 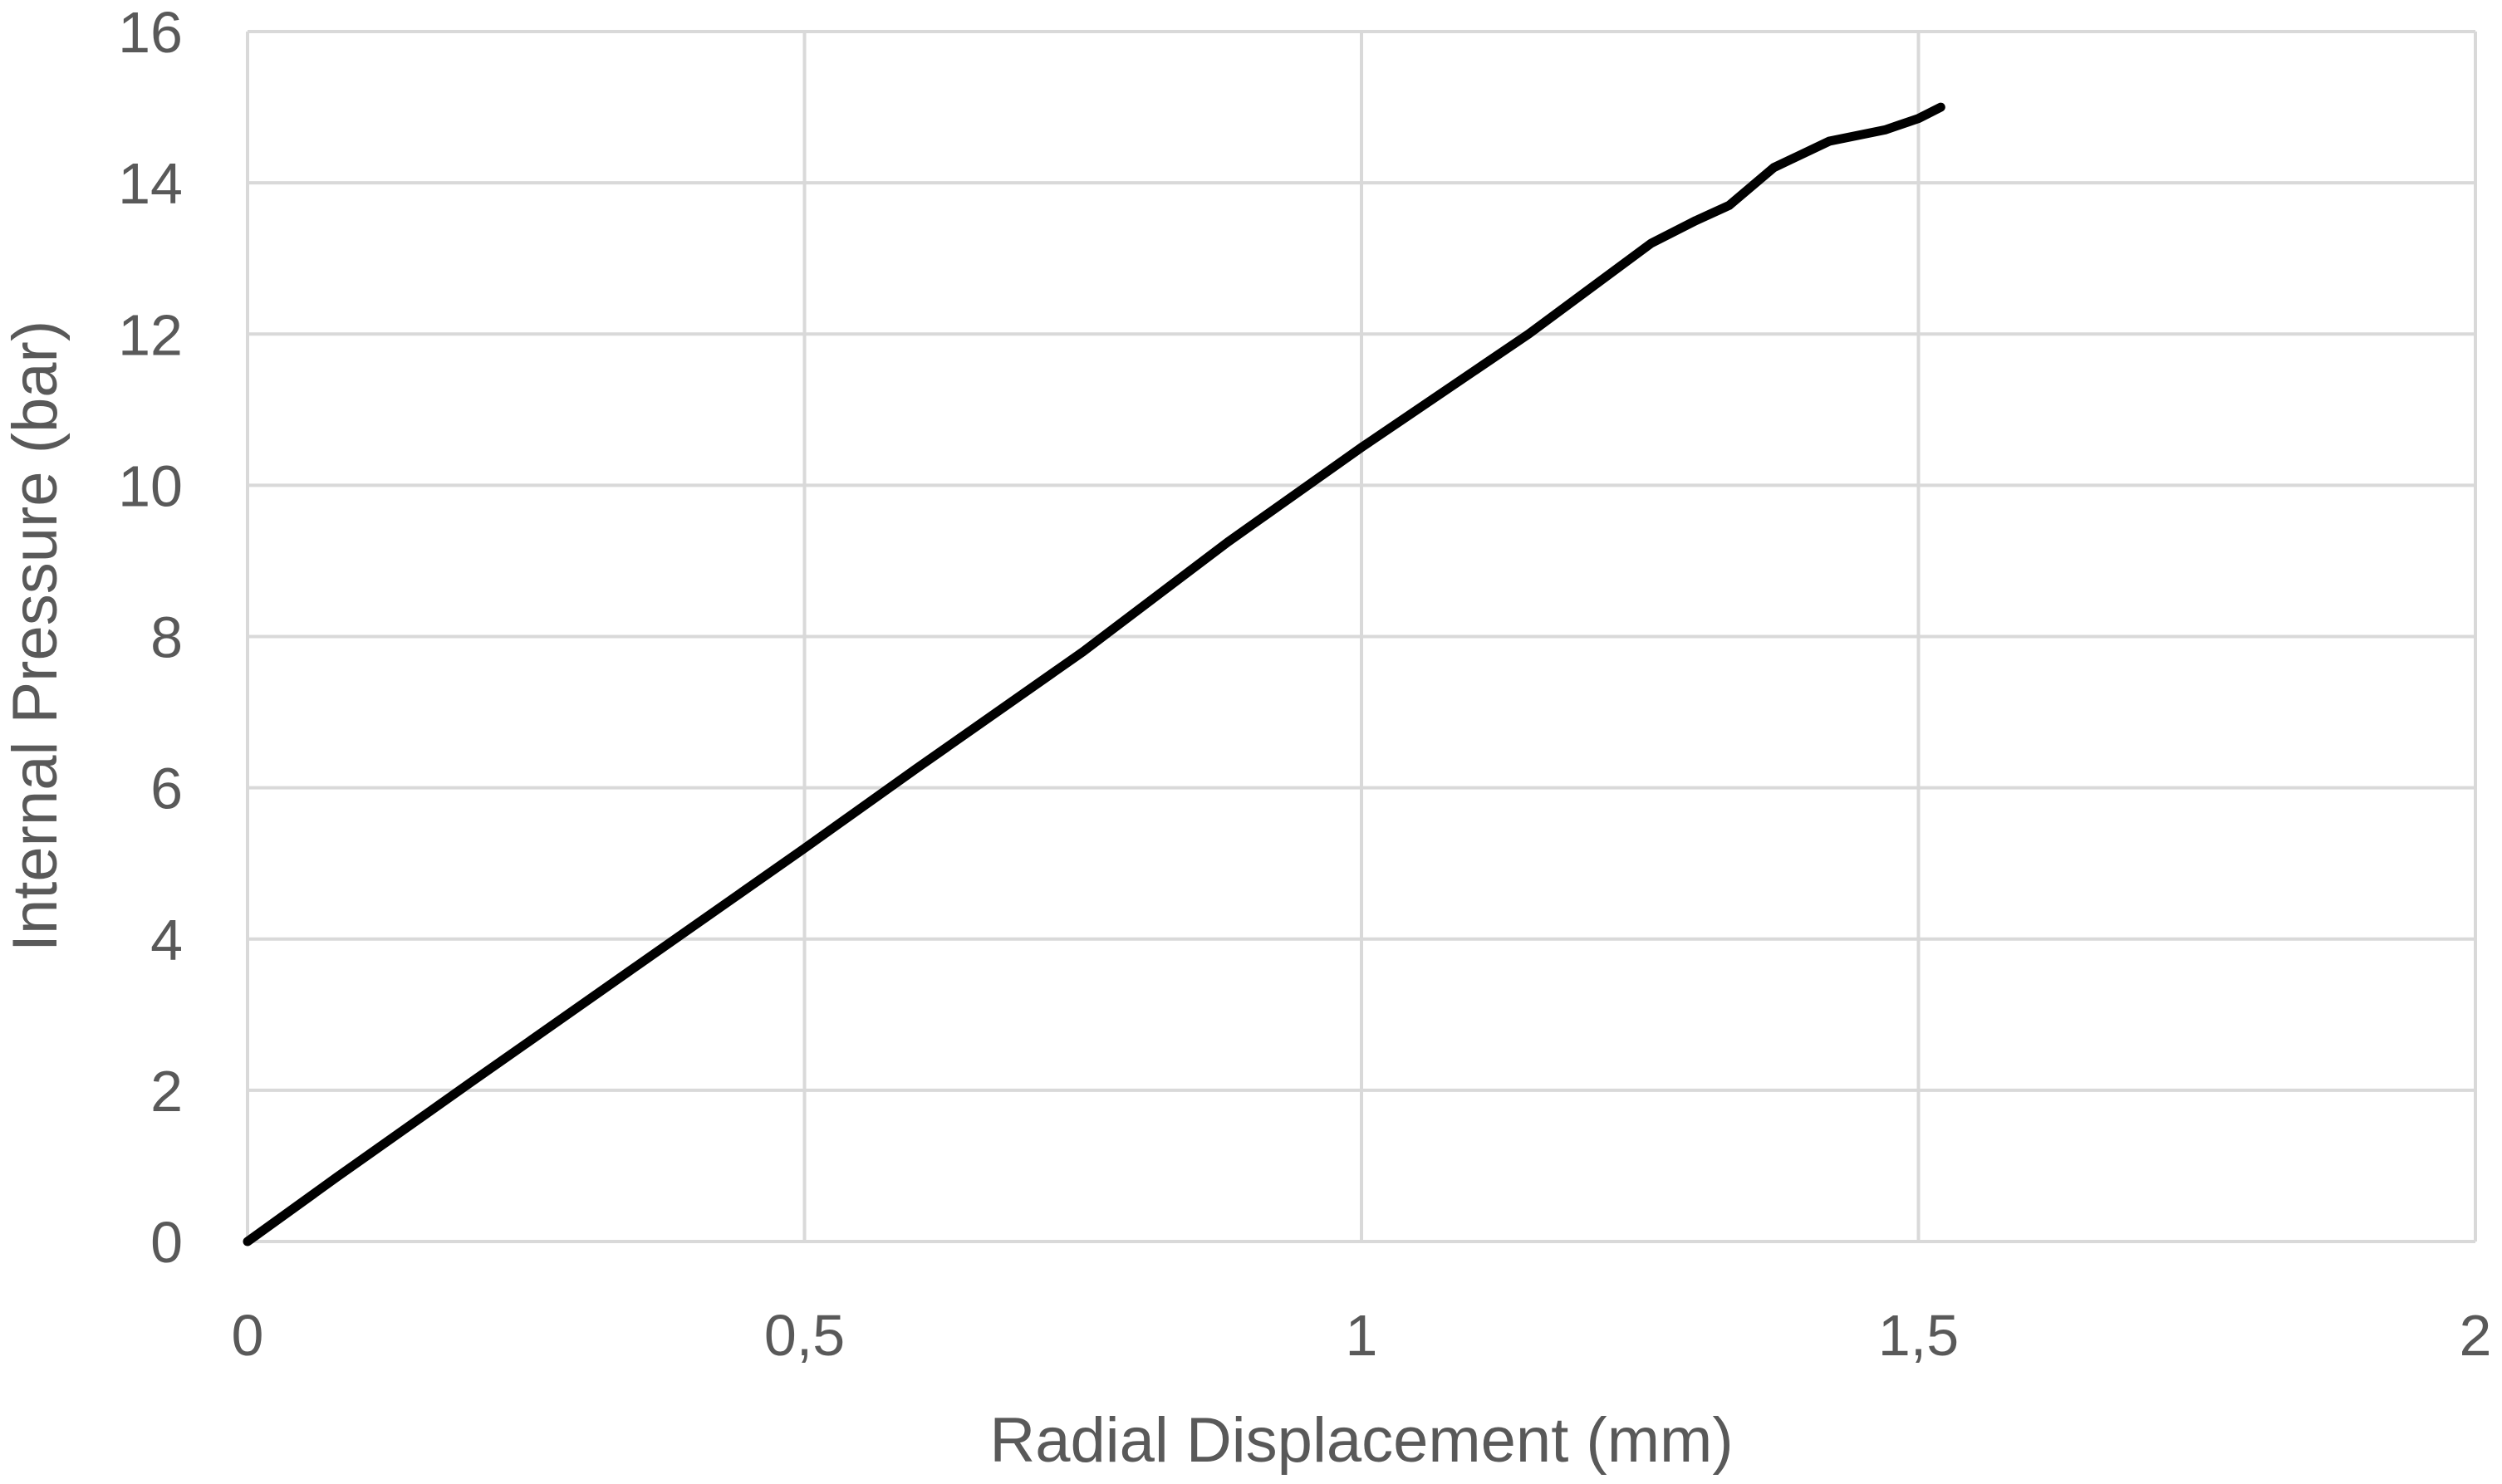 I want to click on x-tick-label: 1, so click(x=1362, y=1335).